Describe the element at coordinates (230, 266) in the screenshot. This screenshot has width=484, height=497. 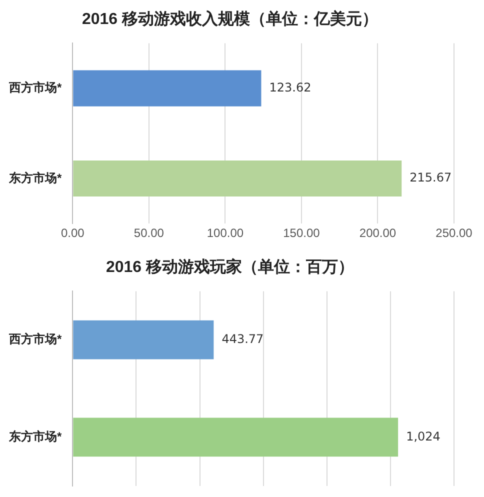
I see `chart-title: 2016 移动游戏玩家（单位：百万）` at that location.